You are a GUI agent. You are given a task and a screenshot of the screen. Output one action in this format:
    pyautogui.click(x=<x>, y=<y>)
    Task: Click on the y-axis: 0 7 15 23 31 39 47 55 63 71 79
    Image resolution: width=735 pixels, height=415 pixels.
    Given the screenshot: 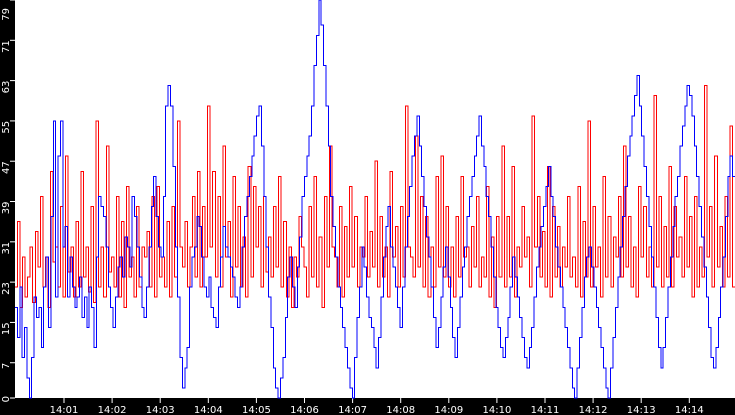 What is the action you would take?
    pyautogui.click(x=8, y=201)
    